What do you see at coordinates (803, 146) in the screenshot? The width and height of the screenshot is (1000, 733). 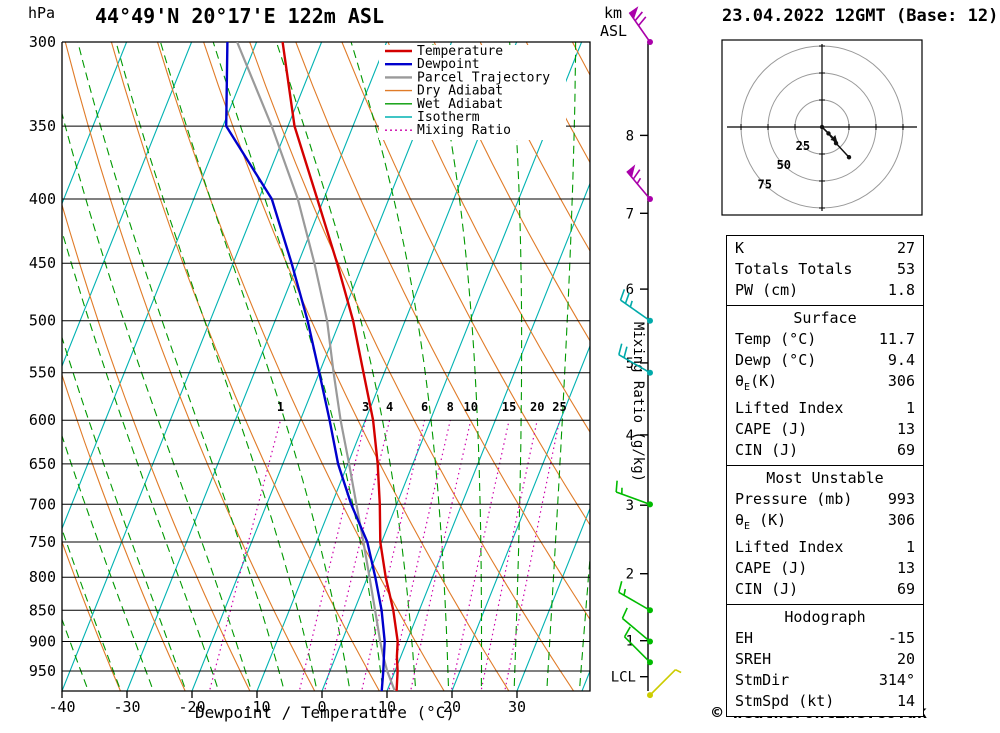 I see `hodograph-ring-label: 25` at bounding box center [803, 146].